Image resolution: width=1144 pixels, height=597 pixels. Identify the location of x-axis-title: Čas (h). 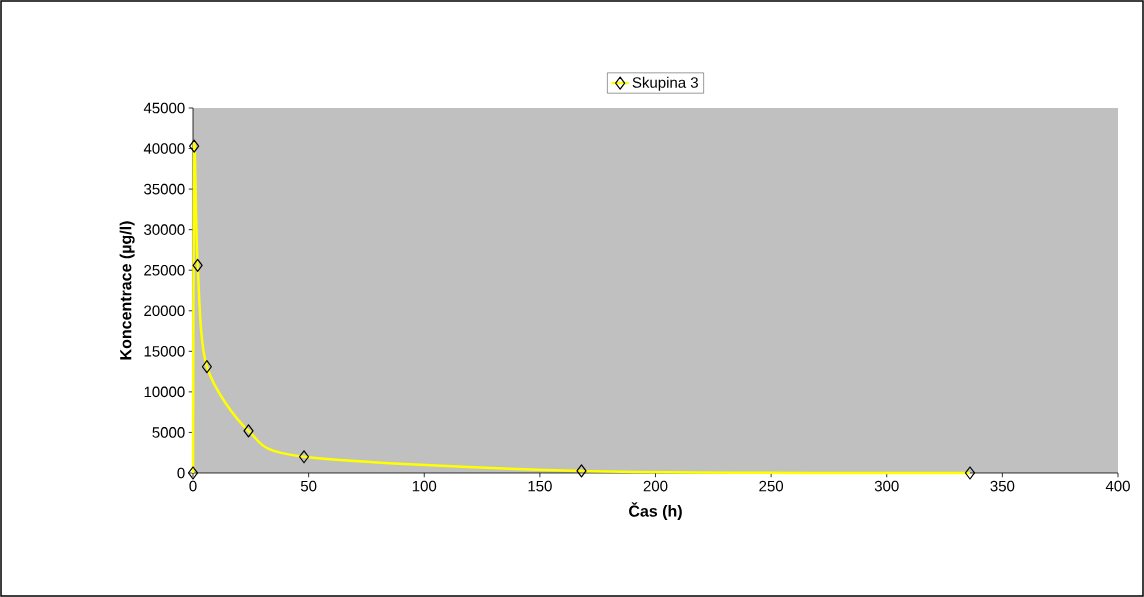
(655, 511).